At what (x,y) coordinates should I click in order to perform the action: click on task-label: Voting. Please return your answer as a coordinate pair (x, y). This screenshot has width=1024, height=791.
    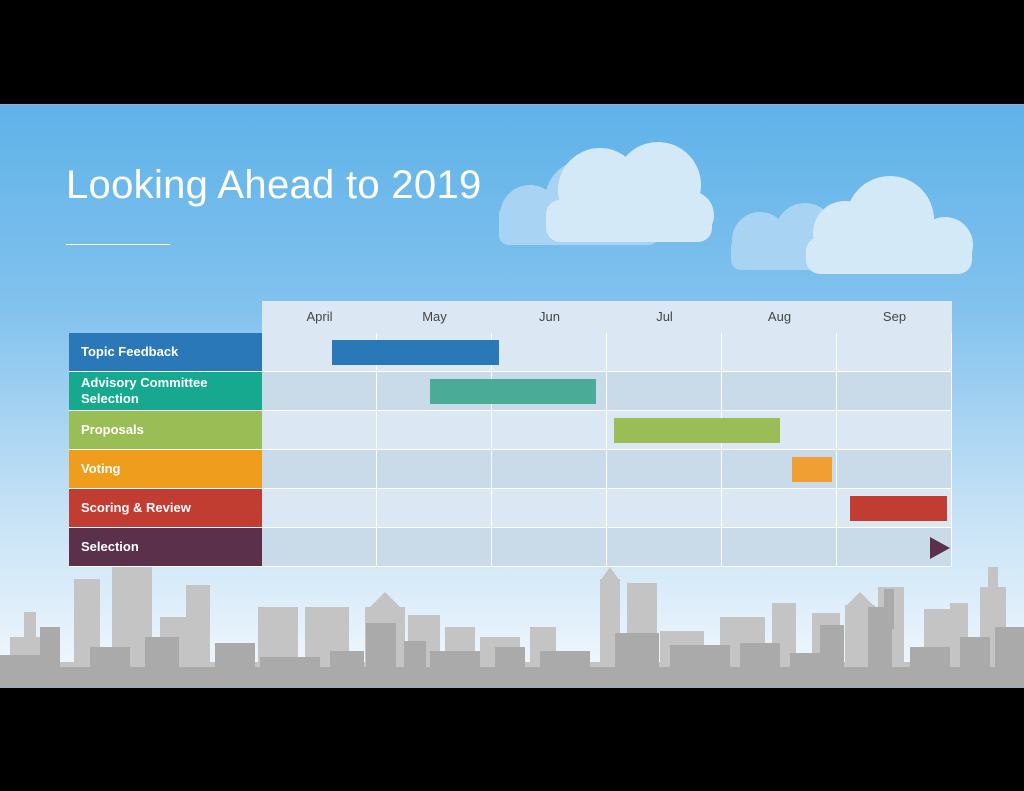
    Looking at the image, I should click on (165, 469).